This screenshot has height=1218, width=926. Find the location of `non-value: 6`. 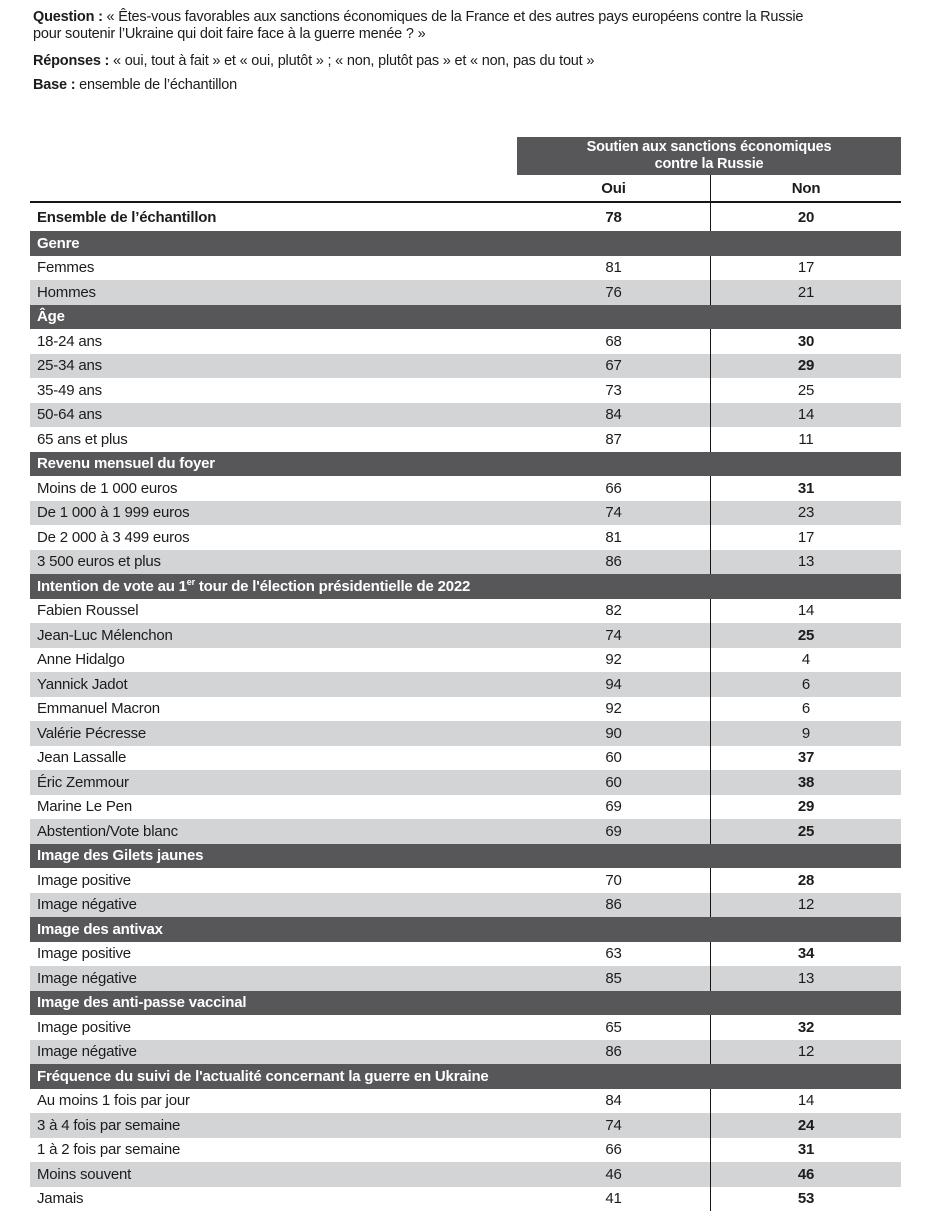

non-value: 6 is located at coordinates (805, 684).